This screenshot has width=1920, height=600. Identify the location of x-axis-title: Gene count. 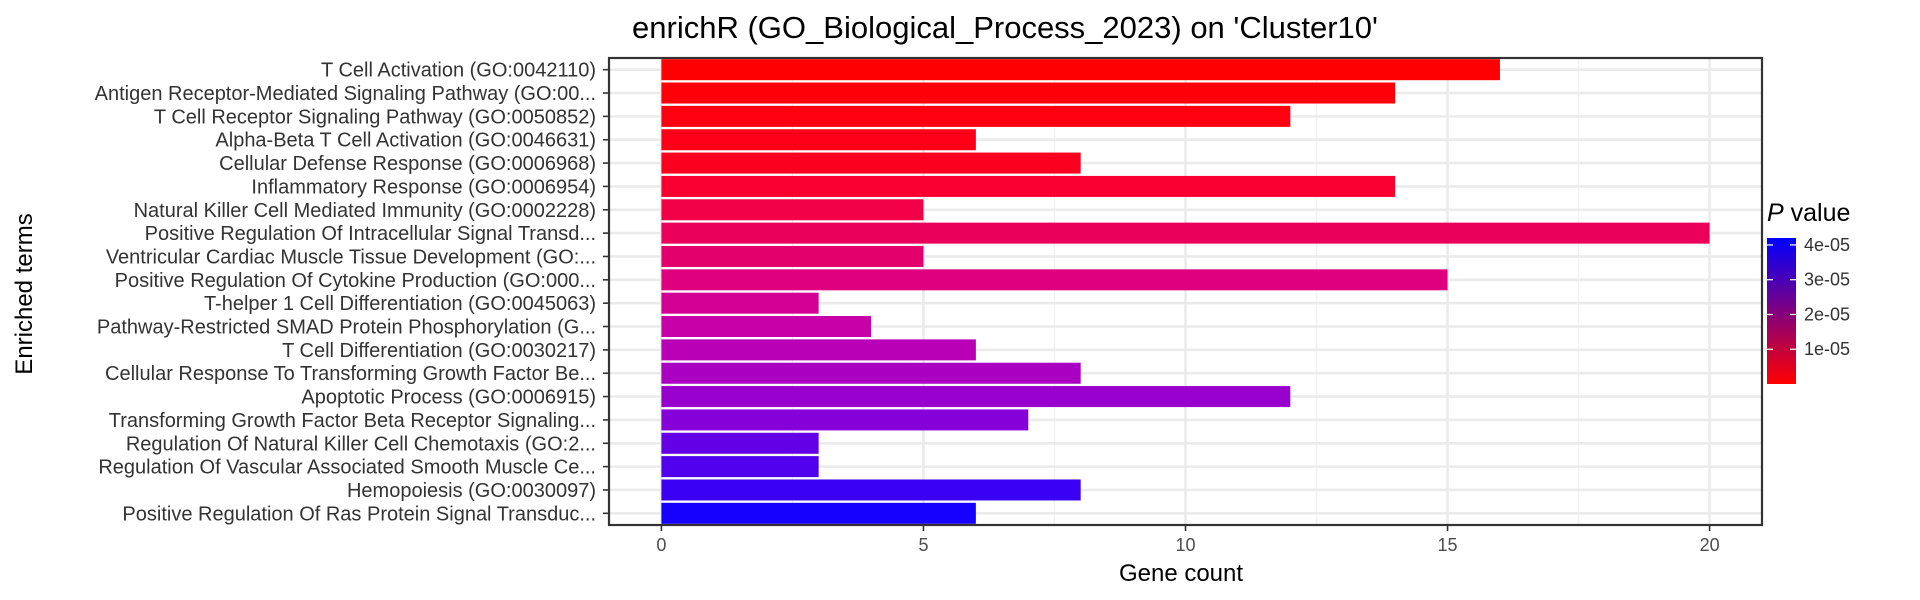
(1181, 573).